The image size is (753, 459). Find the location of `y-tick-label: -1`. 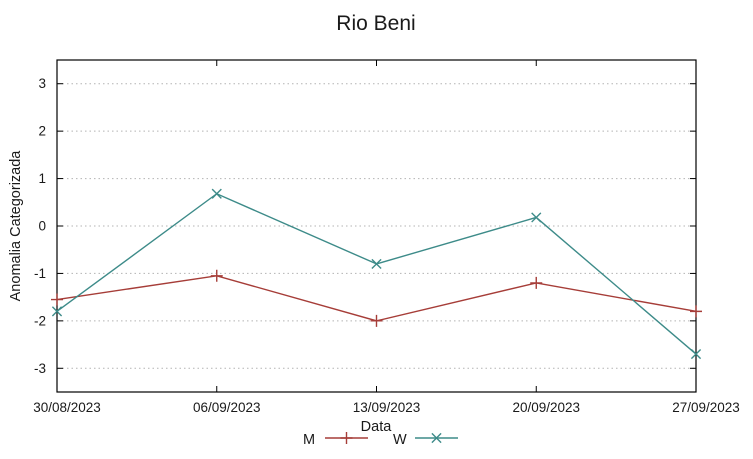

y-tick-label: -1 is located at coordinates (40, 273).